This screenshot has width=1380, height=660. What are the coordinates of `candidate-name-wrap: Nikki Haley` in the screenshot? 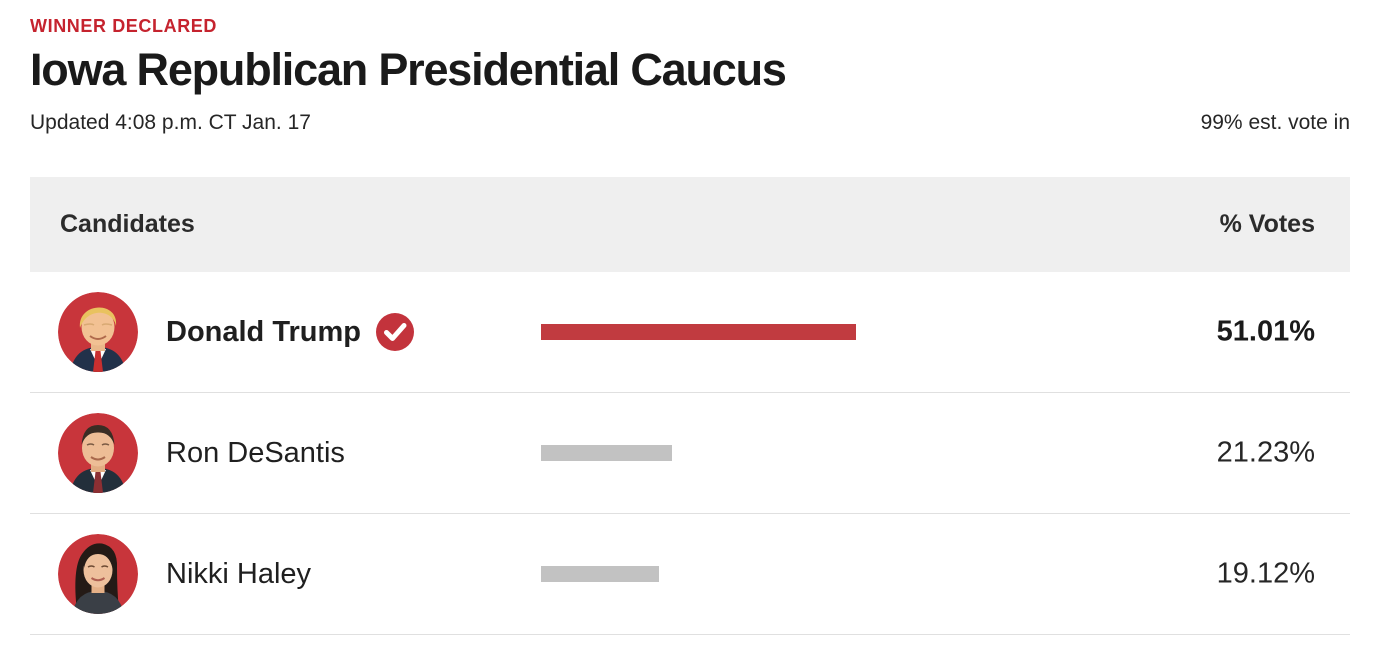 It's located at (238, 574).